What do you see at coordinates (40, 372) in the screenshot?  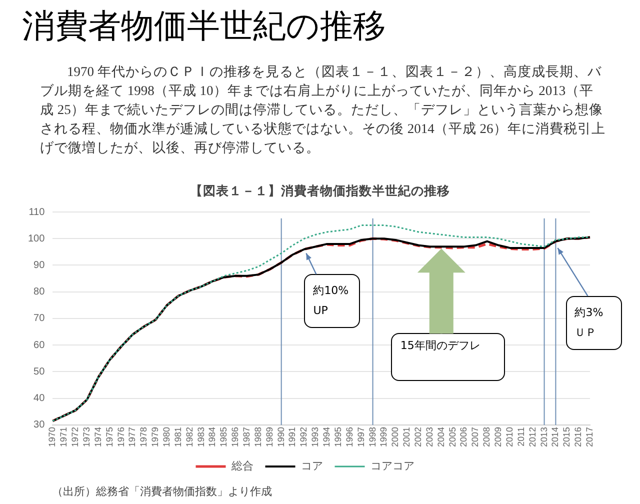 I see `y-tick-label: 50` at bounding box center [40, 372].